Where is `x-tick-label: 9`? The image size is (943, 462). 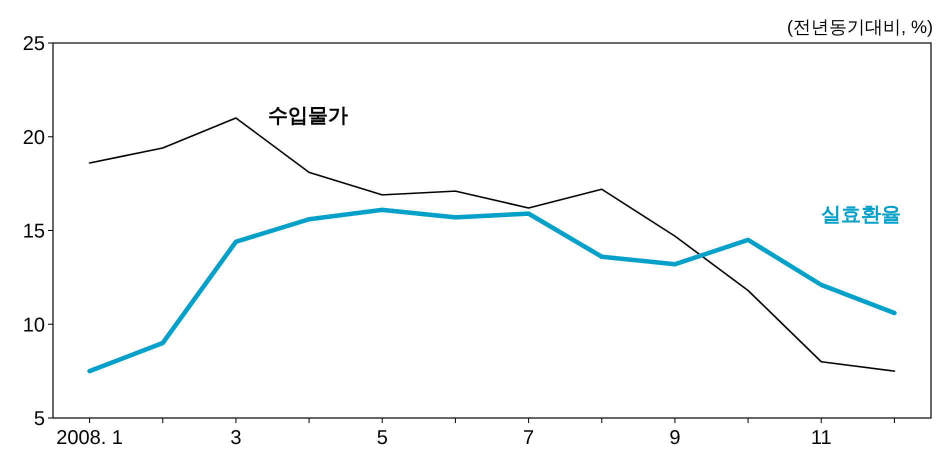 x-tick-label: 9 is located at coordinates (674, 438).